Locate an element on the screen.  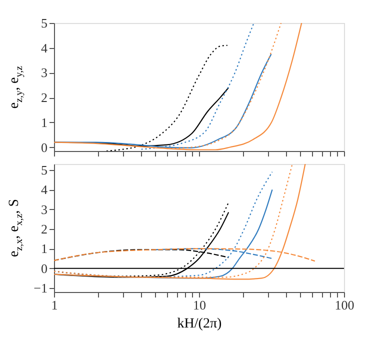
x-tick-label: 10 is located at coordinates (199, 305).